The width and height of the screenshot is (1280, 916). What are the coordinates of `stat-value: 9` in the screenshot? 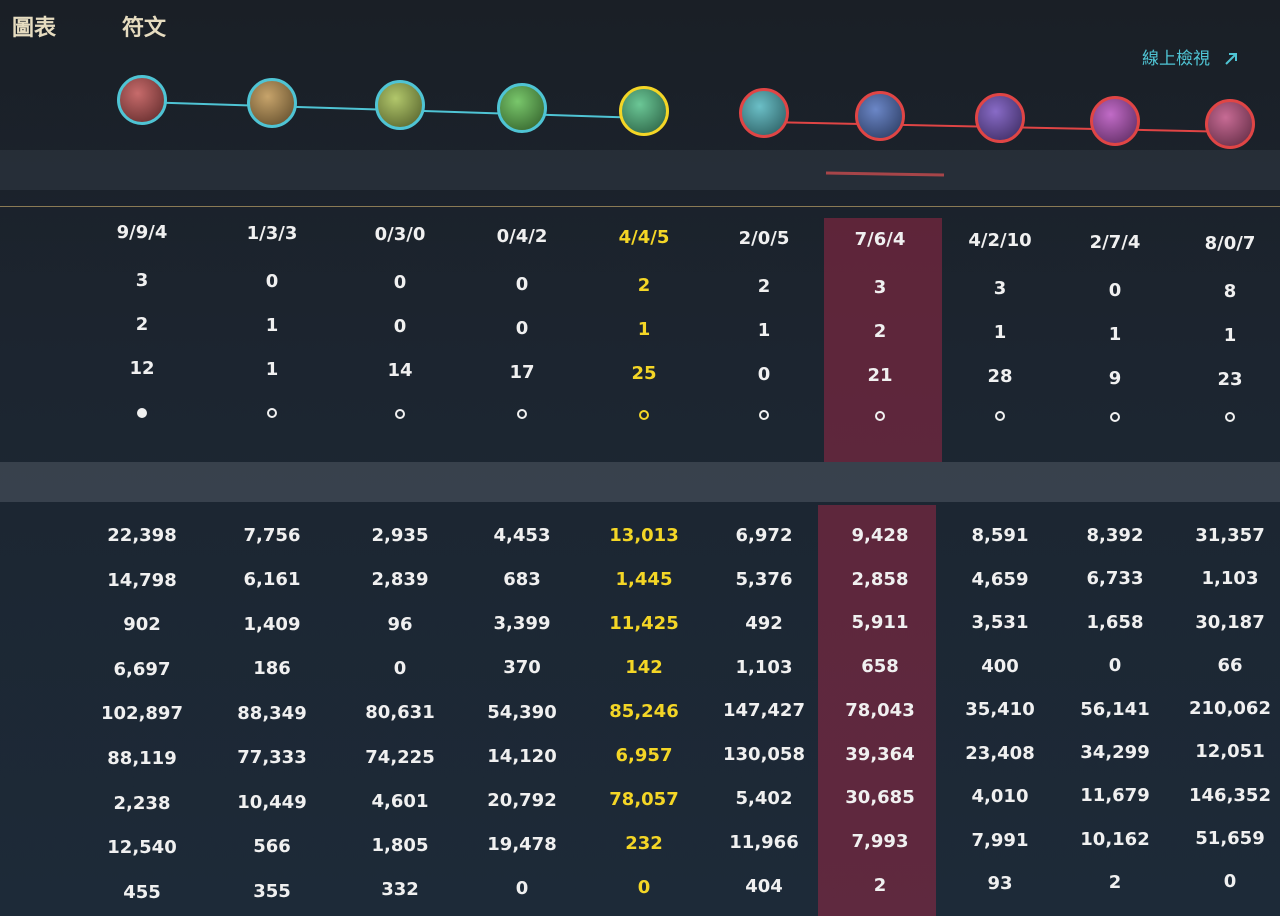 It's located at (1115, 378).